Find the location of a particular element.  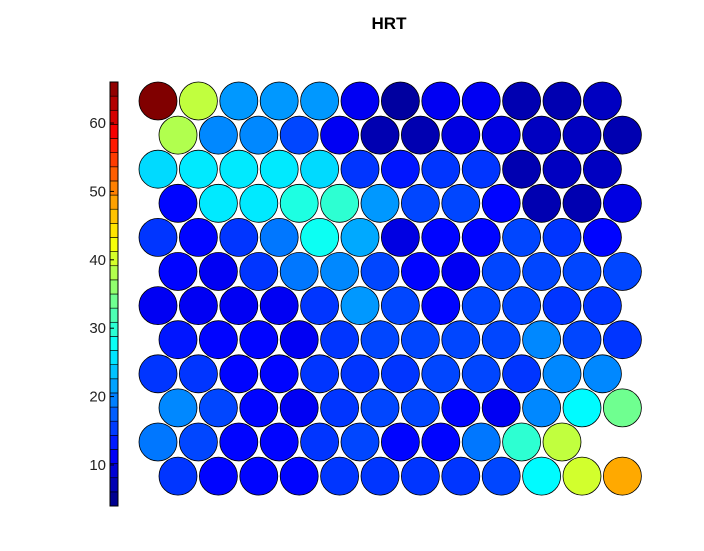

colorbar-tick-label: 10 is located at coordinates (97, 465).